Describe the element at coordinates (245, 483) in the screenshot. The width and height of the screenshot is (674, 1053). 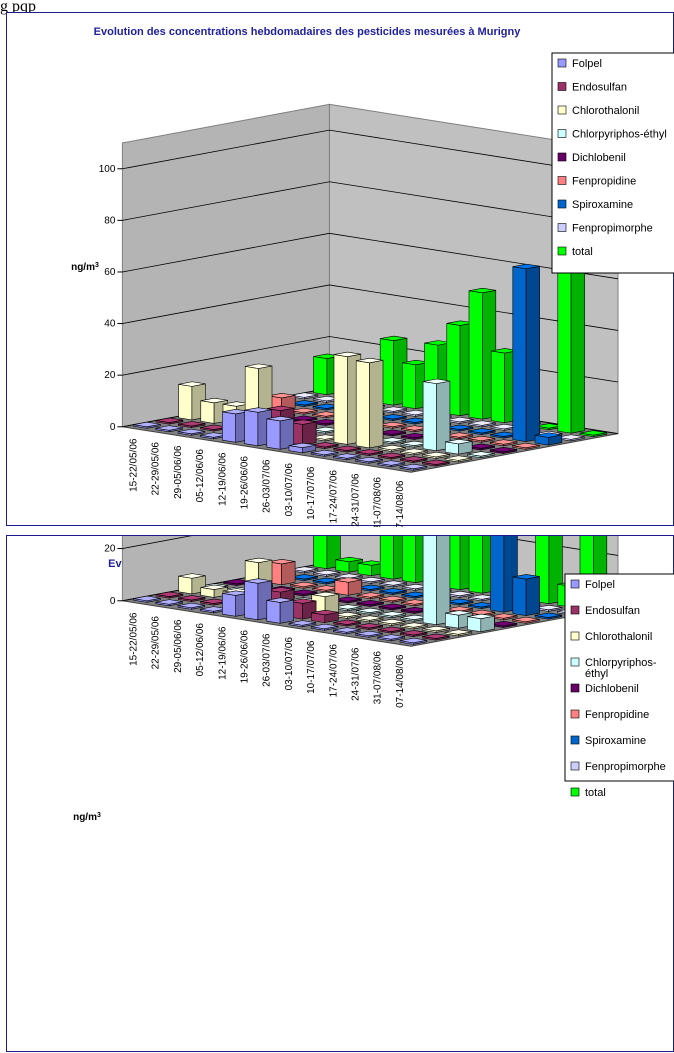
I see `chart1-category-label: 19-26/06/06` at that location.